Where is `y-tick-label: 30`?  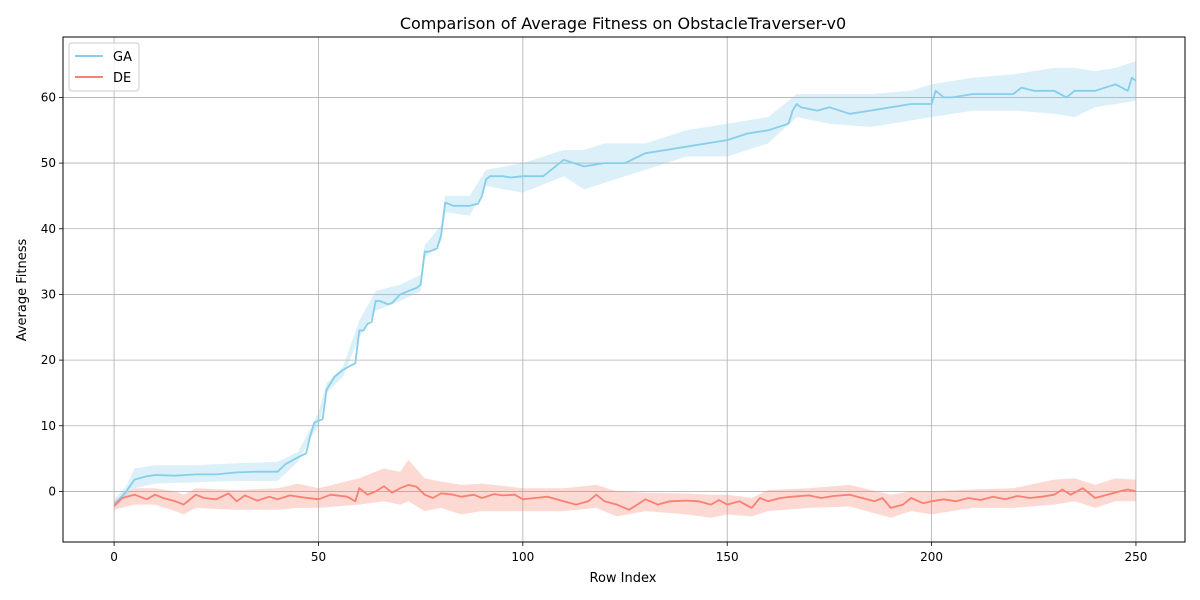 y-tick-label: 30 is located at coordinates (48, 294).